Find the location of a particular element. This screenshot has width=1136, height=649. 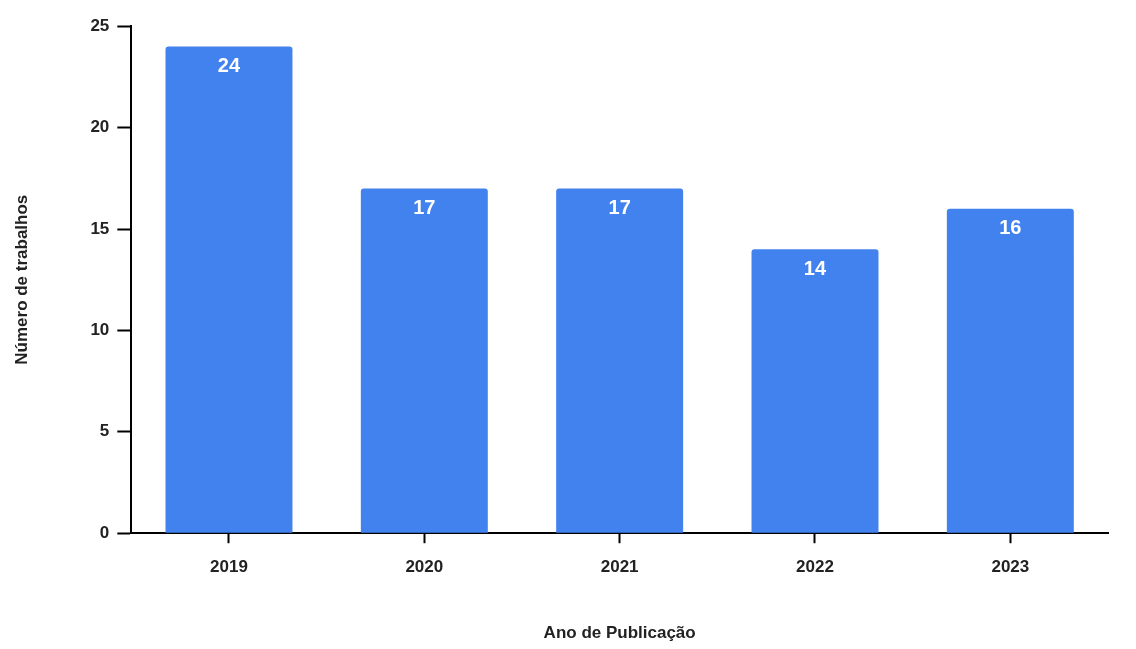

x-tick-label: 2021 is located at coordinates (619, 567).